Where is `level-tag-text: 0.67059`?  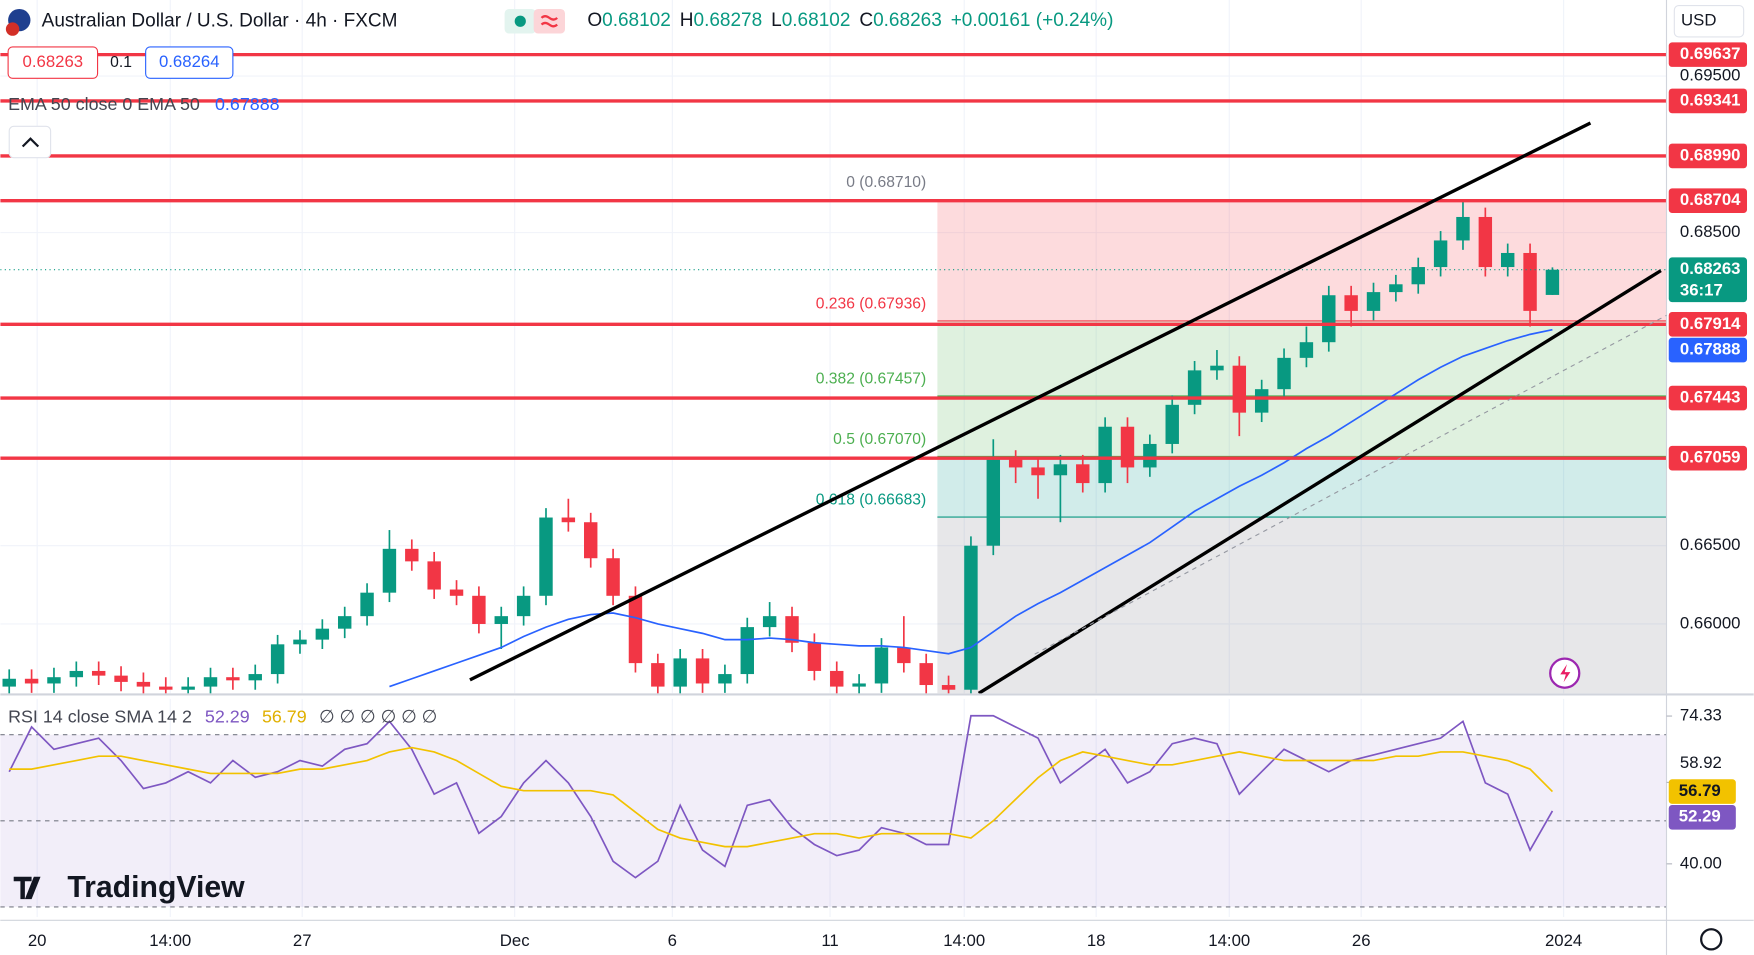
level-tag-text: 0.67059 is located at coordinates (1710, 457).